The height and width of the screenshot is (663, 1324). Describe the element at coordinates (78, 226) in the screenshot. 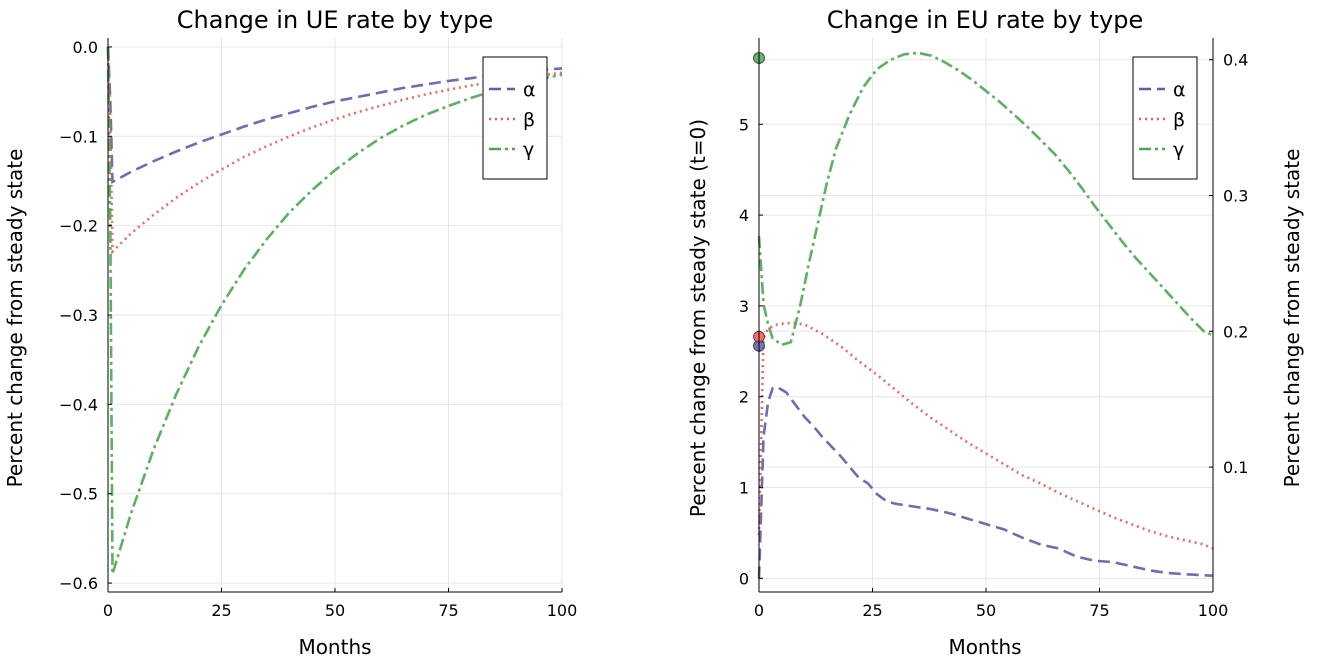

I see `y-tick-label: −0.2` at that location.